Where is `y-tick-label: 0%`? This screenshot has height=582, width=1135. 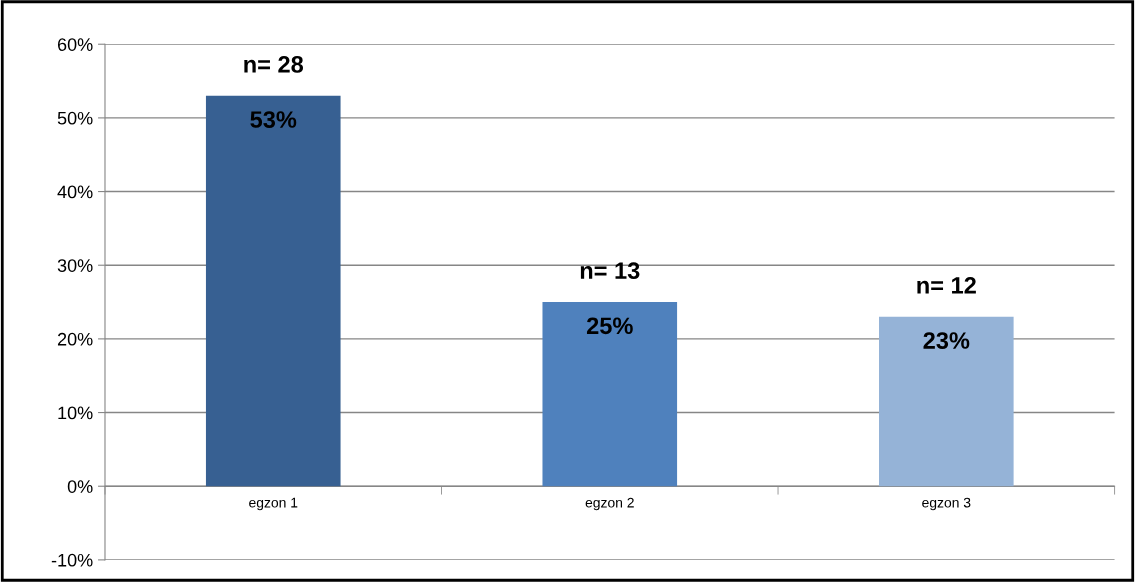 y-tick-label: 0% is located at coordinates (80, 486).